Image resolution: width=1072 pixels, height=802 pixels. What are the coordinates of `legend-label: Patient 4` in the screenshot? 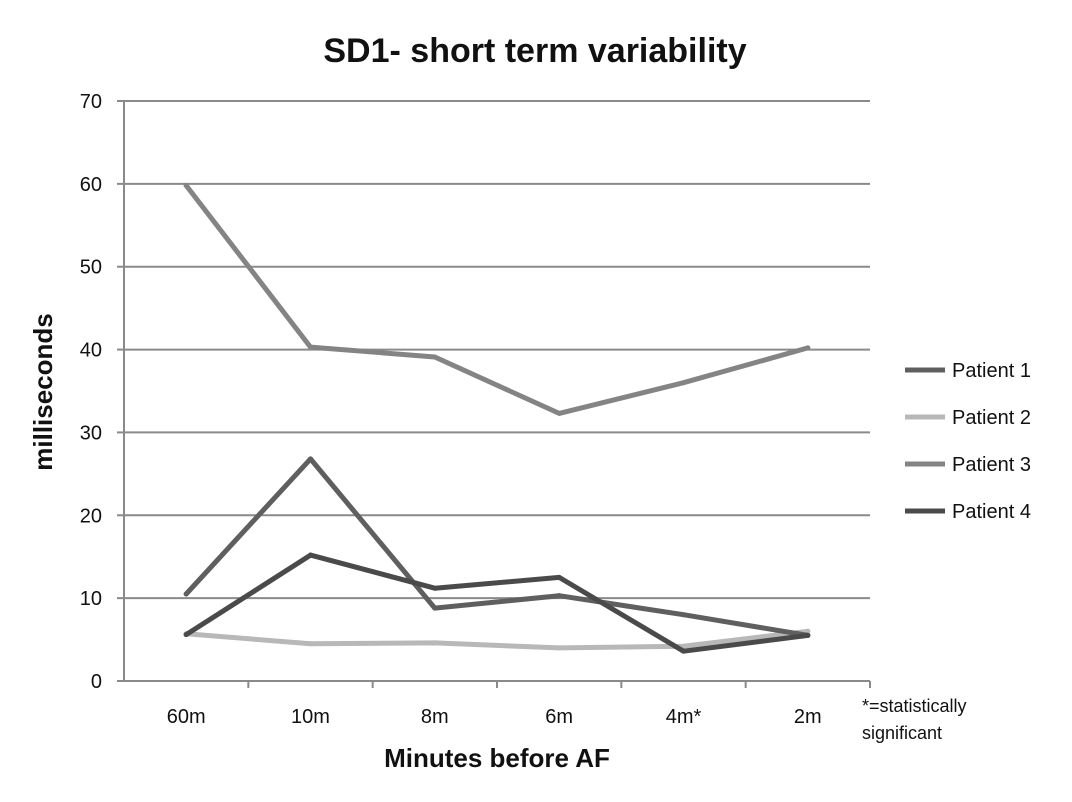 It's located at (991, 512).